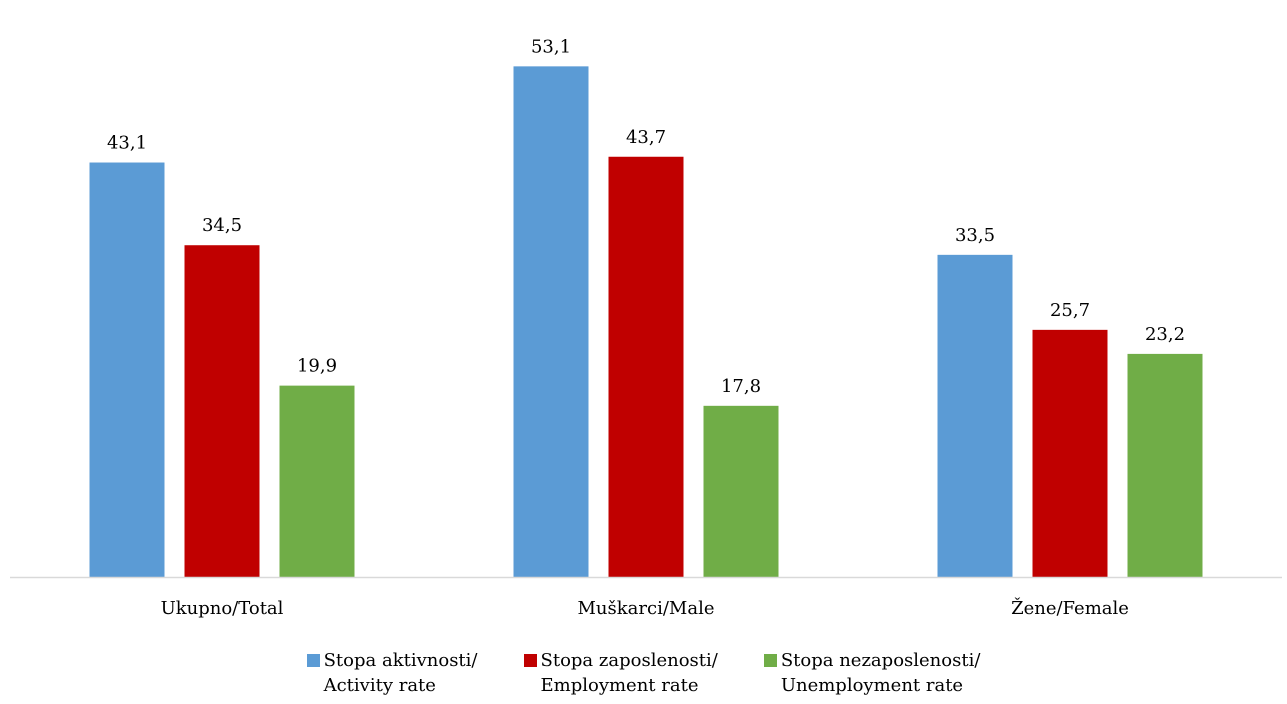 The height and width of the screenshot is (704, 1287). What do you see at coordinates (741, 386) in the screenshot?
I see `data-label-muskarci-male-series-2: 17,8` at bounding box center [741, 386].